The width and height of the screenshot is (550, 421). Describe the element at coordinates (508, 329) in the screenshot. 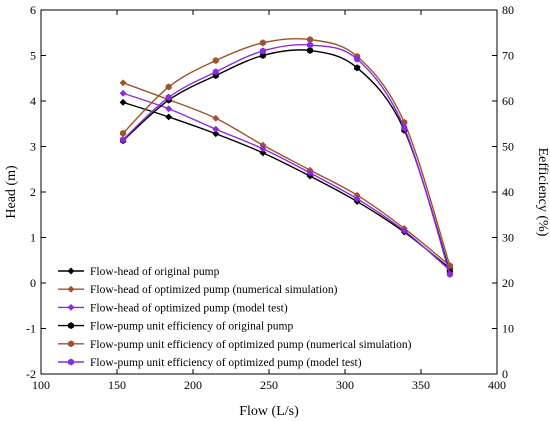

I see `right-y-tick-label: 10` at that location.